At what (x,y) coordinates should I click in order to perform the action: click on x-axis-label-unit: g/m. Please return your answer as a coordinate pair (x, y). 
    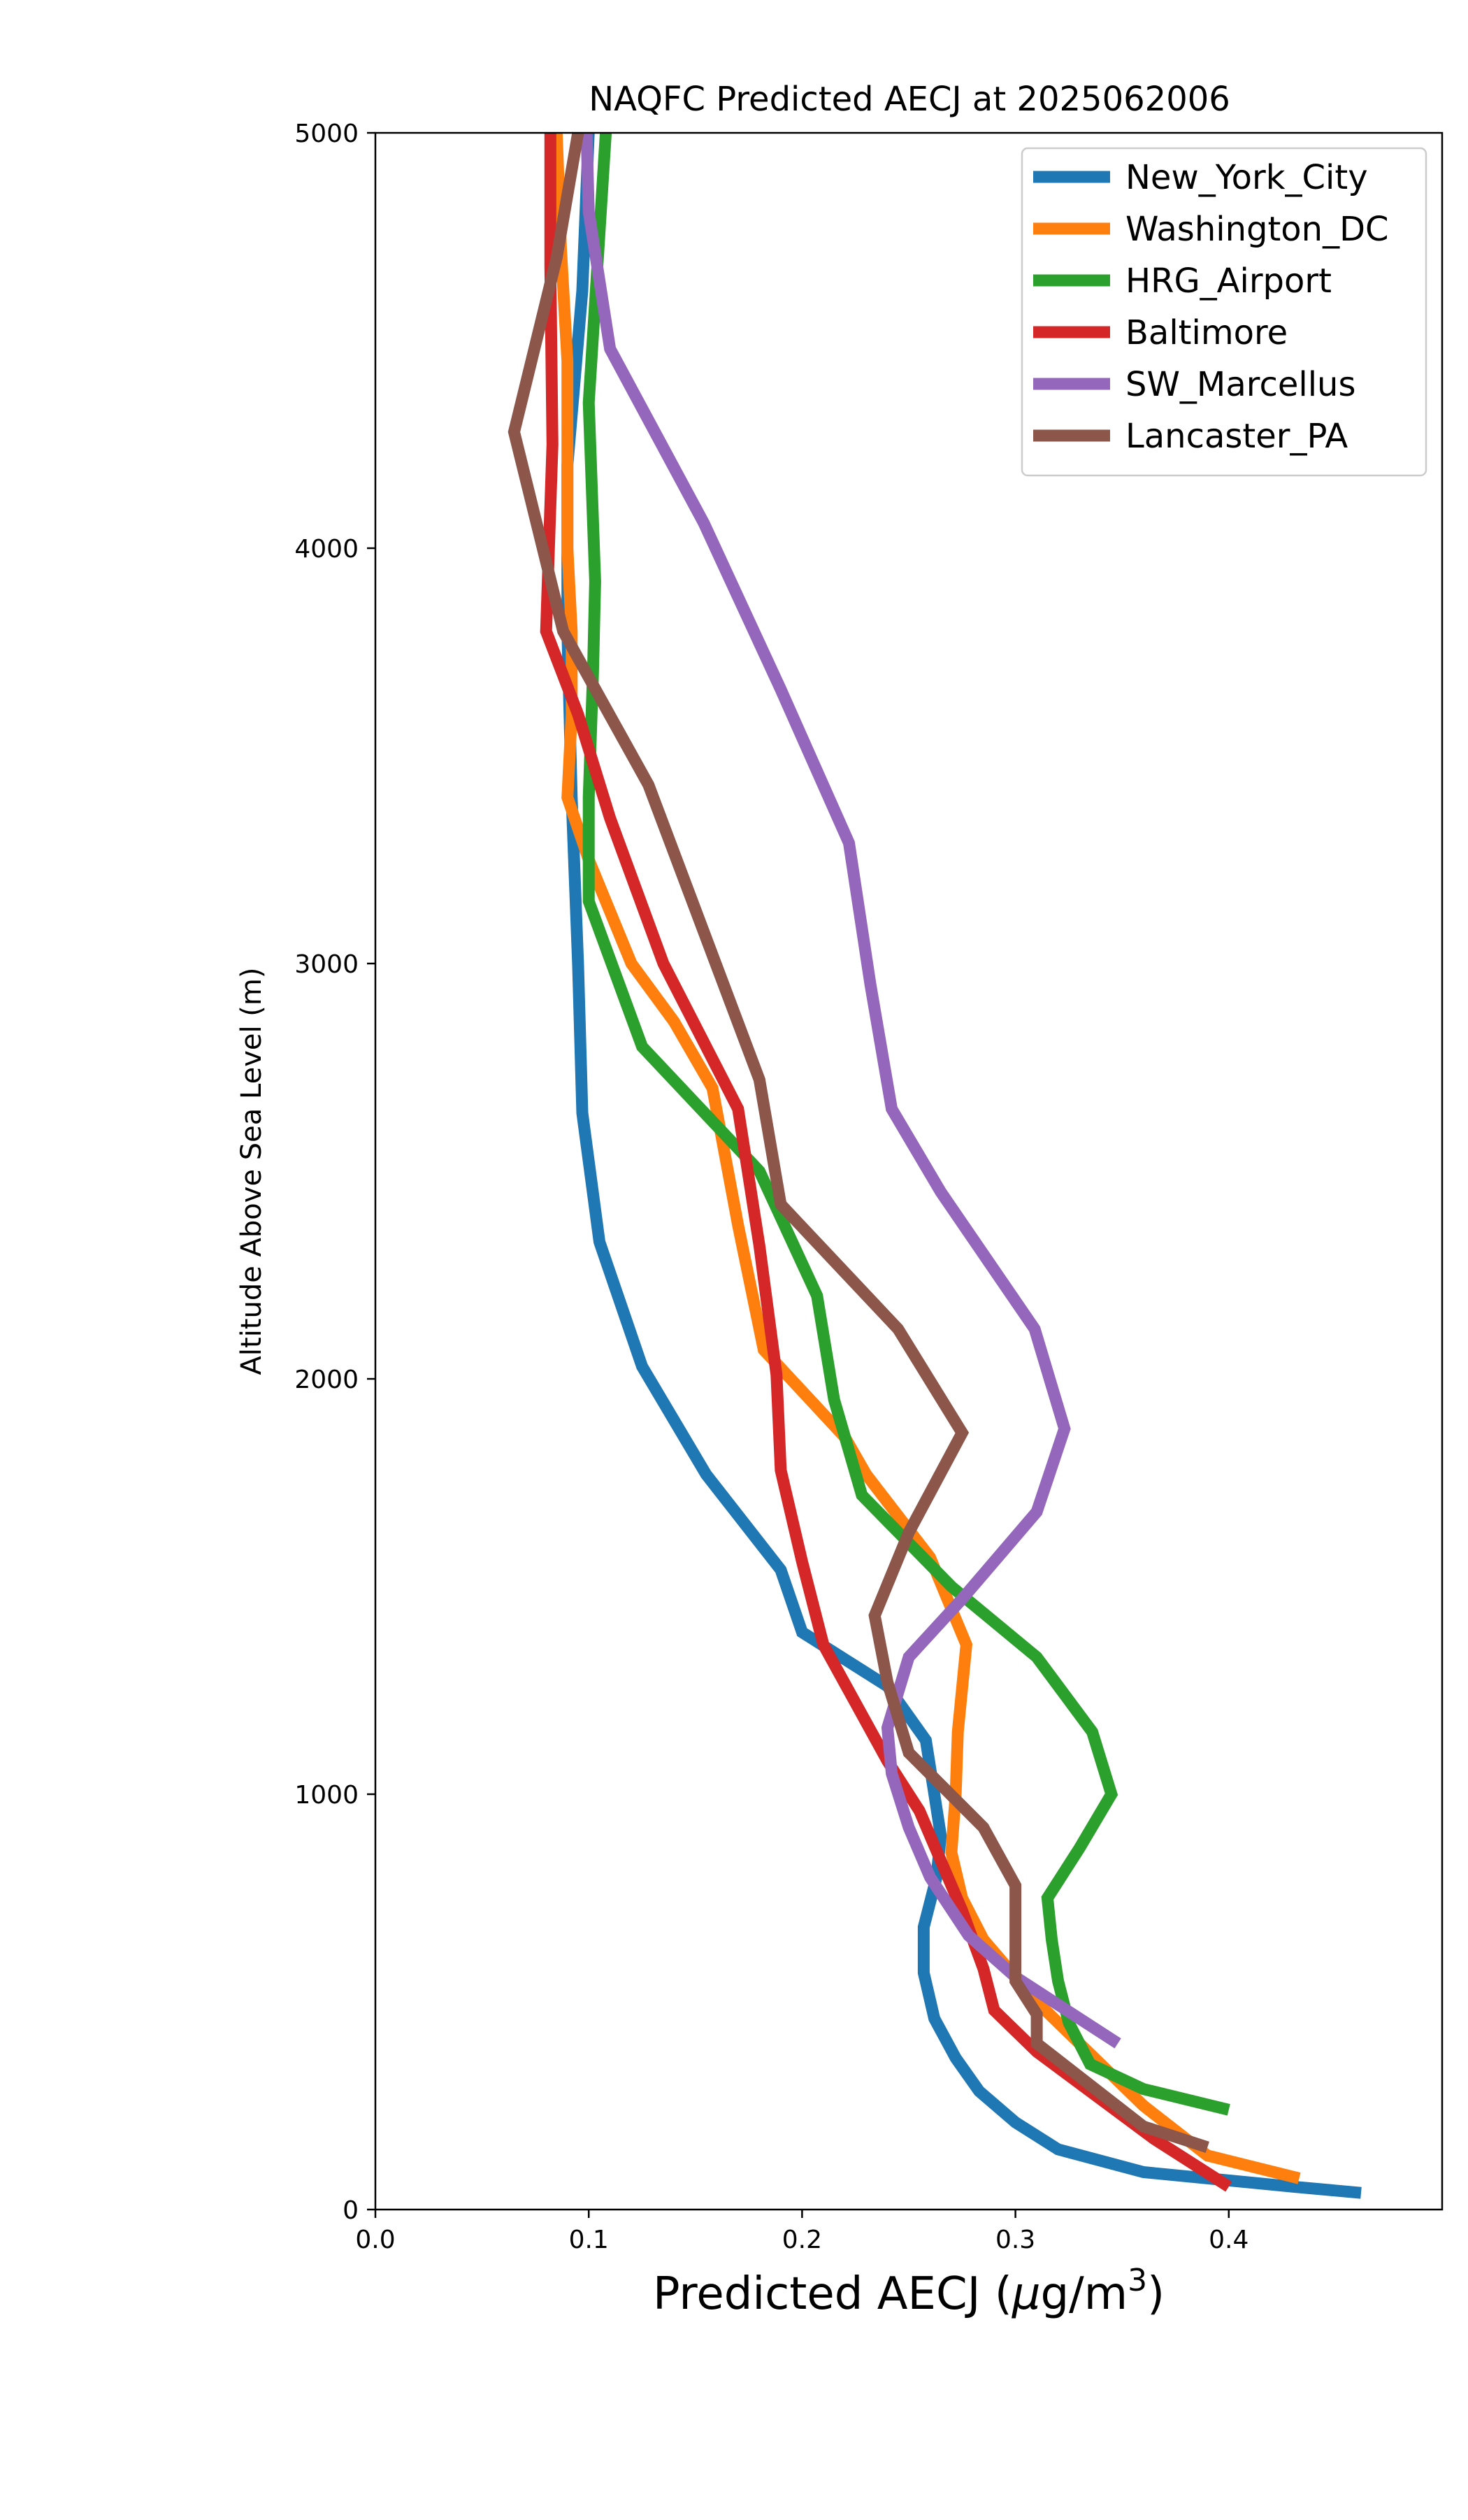
    Looking at the image, I should click on (1084, 2294).